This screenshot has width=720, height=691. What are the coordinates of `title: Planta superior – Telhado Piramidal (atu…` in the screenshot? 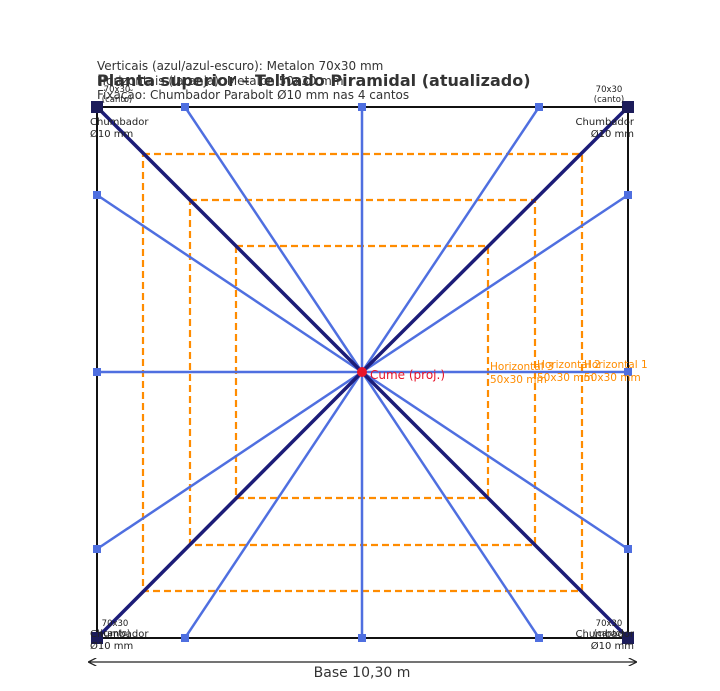 It's located at (314, 80).